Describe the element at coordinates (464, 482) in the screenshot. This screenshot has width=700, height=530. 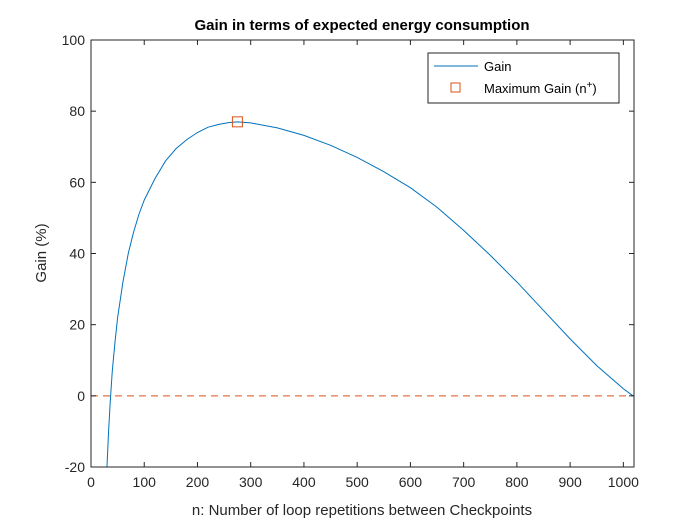
I see `x-tick-label: 700` at that location.